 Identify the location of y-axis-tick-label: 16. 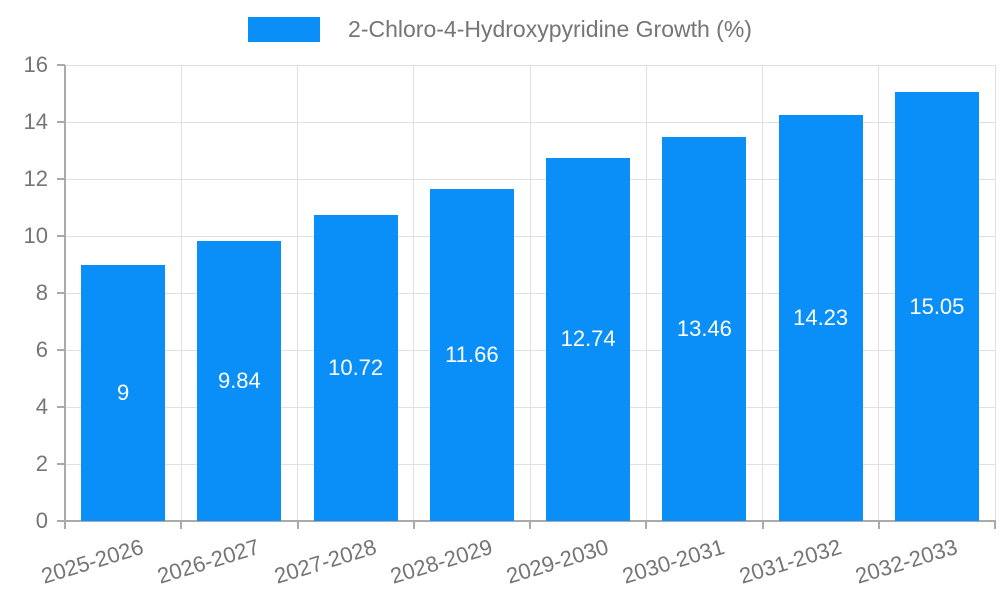
(35, 64).